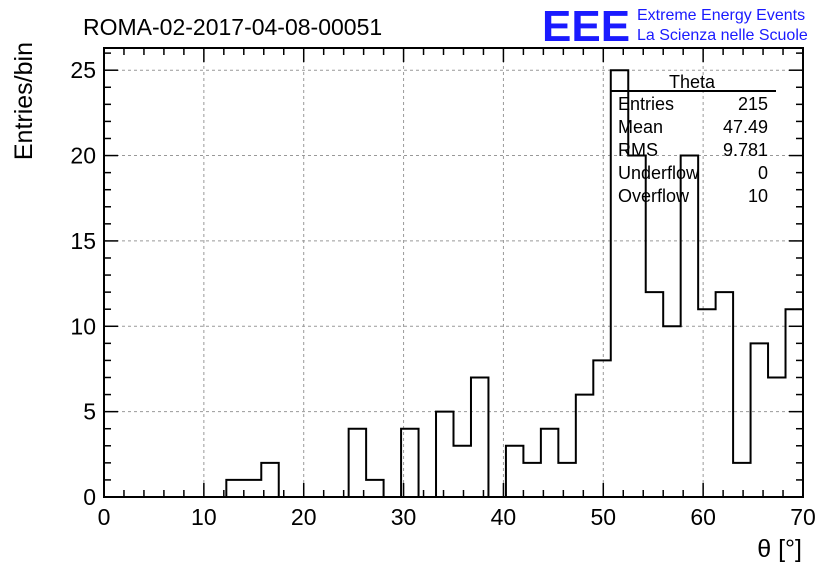  Describe the element at coordinates (586, 26) in the screenshot. I see `logo-mark: EEE` at that location.